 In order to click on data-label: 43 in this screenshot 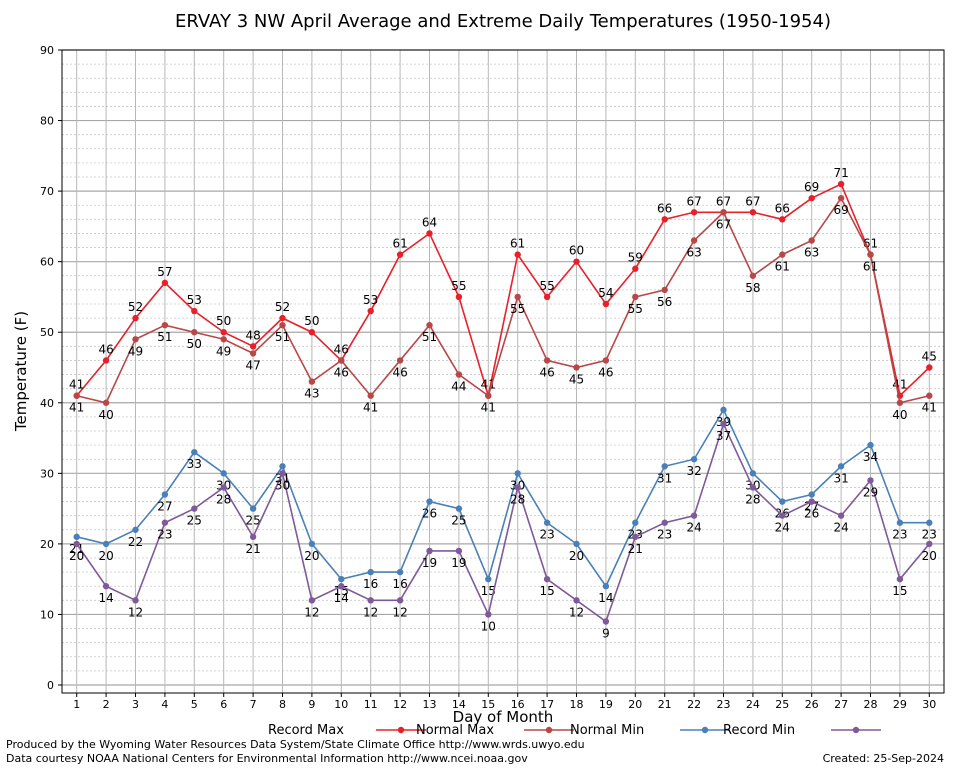, I will do `click(311, 394)`.